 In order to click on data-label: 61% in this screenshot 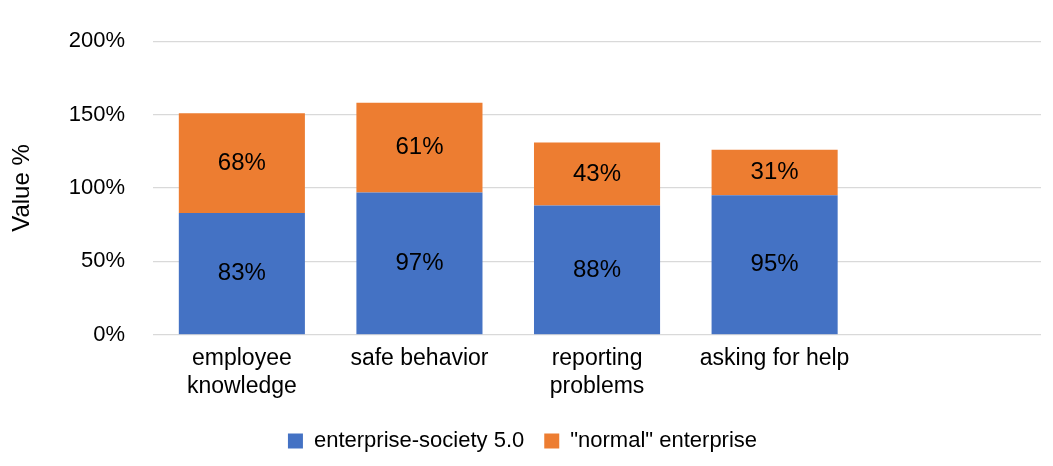, I will do `click(419, 146)`.